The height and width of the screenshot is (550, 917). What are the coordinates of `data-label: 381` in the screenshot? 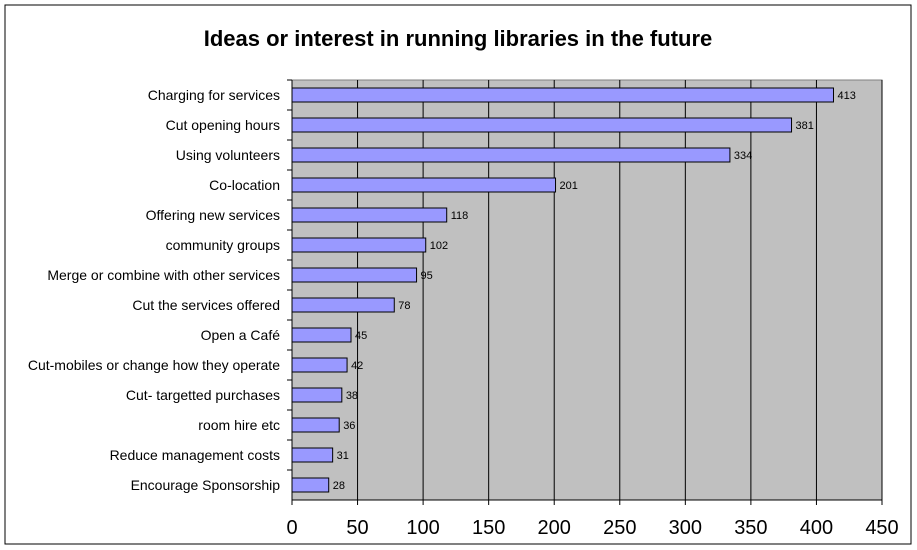 It's located at (805, 126).